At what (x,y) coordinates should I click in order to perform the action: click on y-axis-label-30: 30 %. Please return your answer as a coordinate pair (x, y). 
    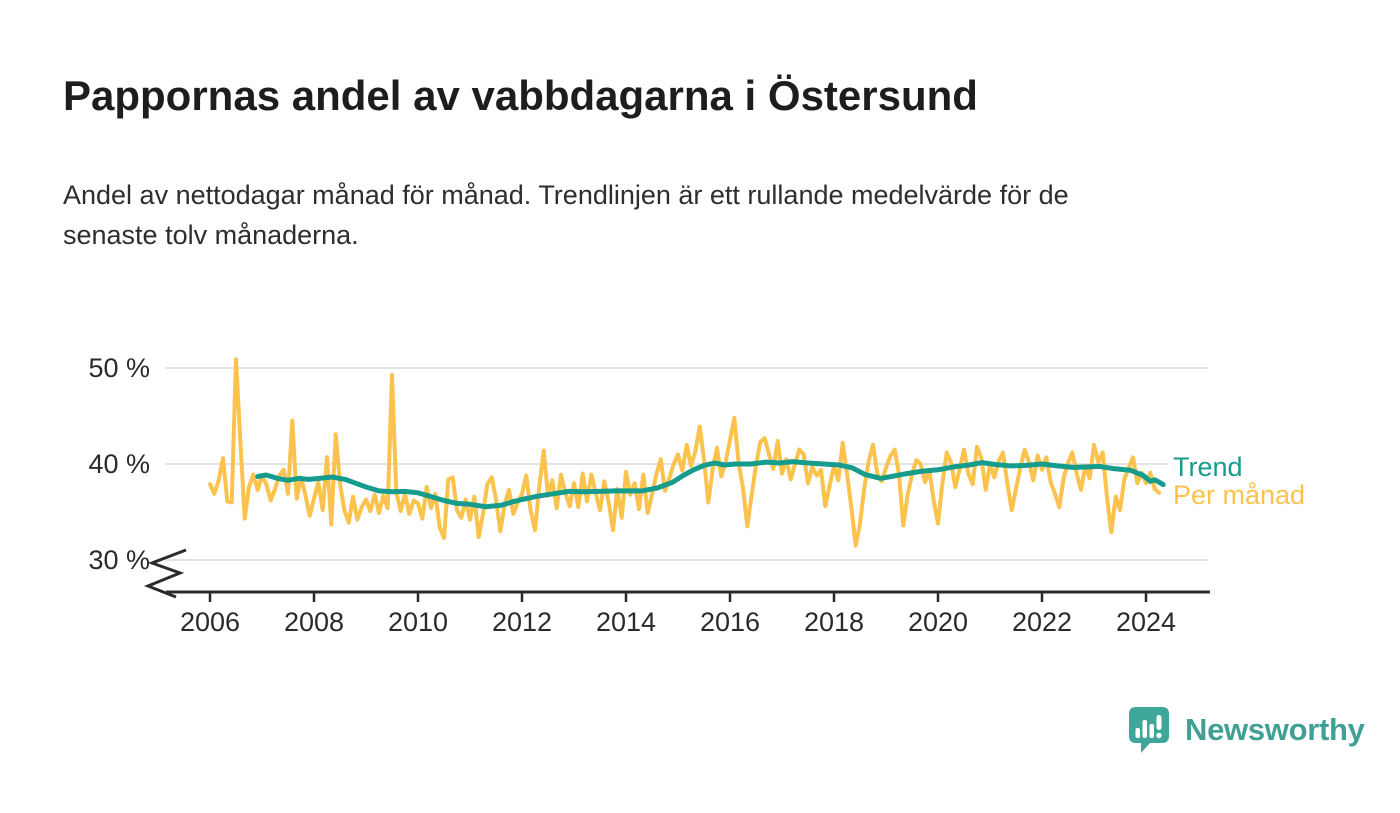
    Looking at the image, I should click on (119, 560).